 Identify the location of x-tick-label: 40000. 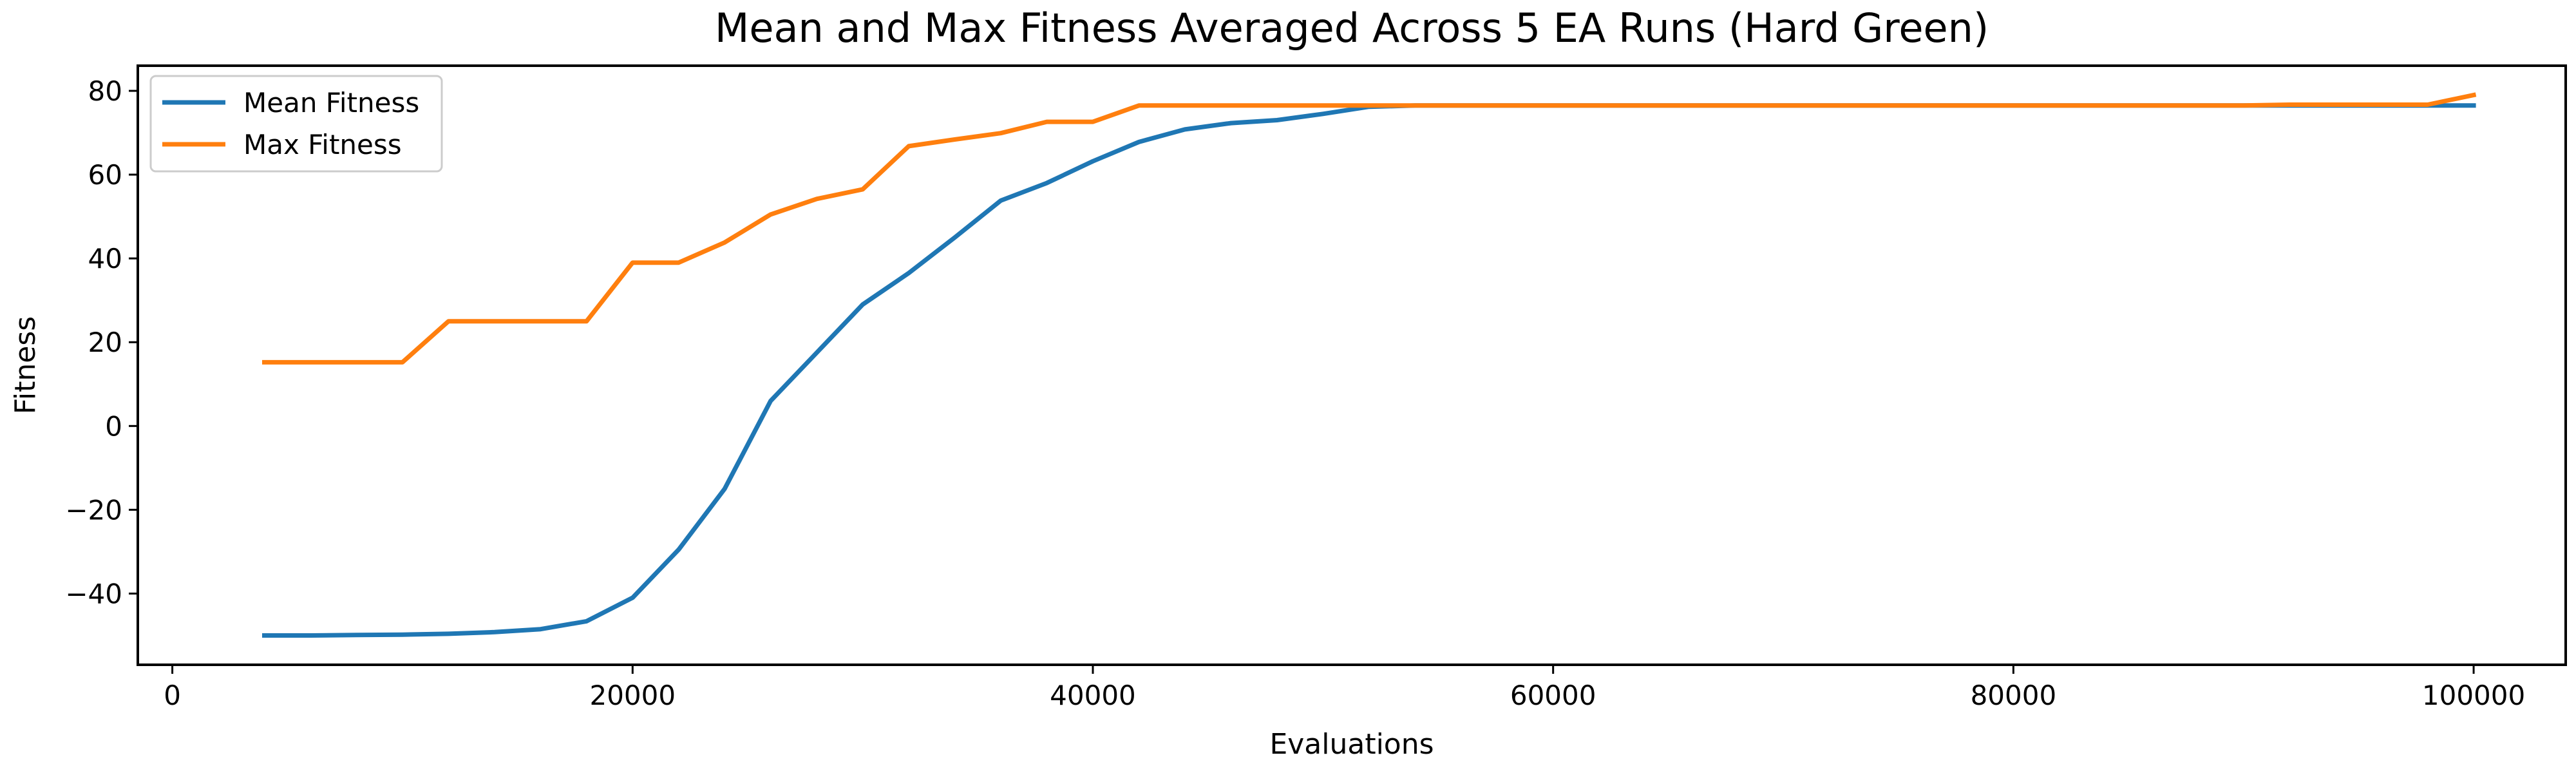
(1093, 695).